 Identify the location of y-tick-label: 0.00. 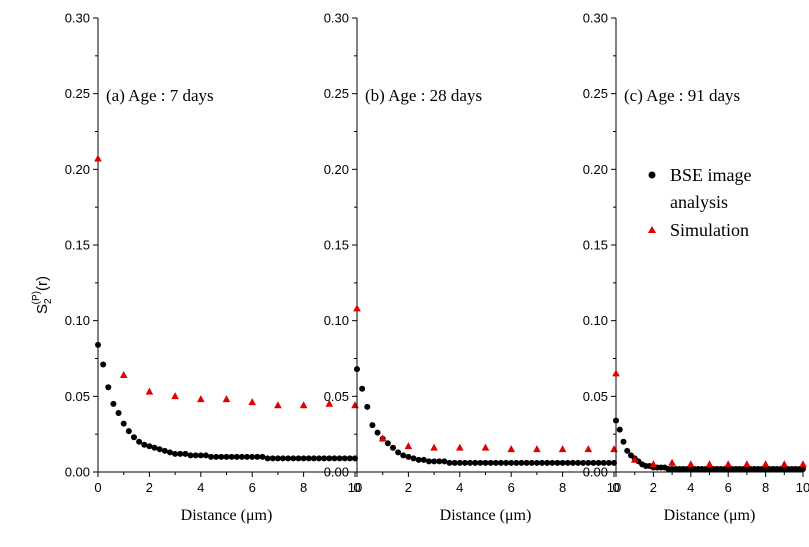
(336, 472).